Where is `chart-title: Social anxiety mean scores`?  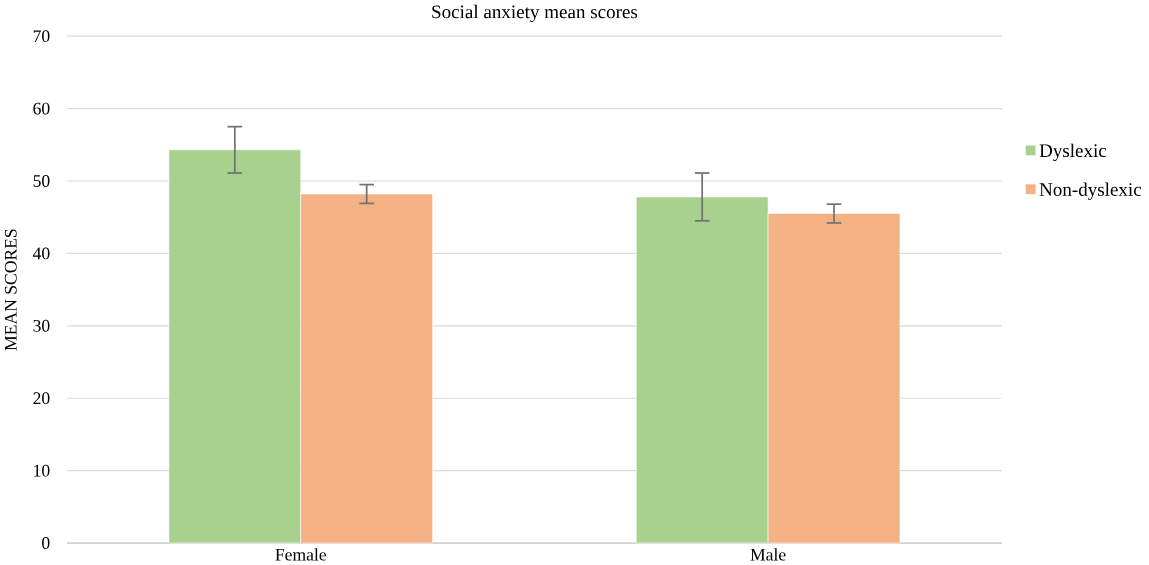
chart-title: Social anxiety mean scores is located at coordinates (535, 13).